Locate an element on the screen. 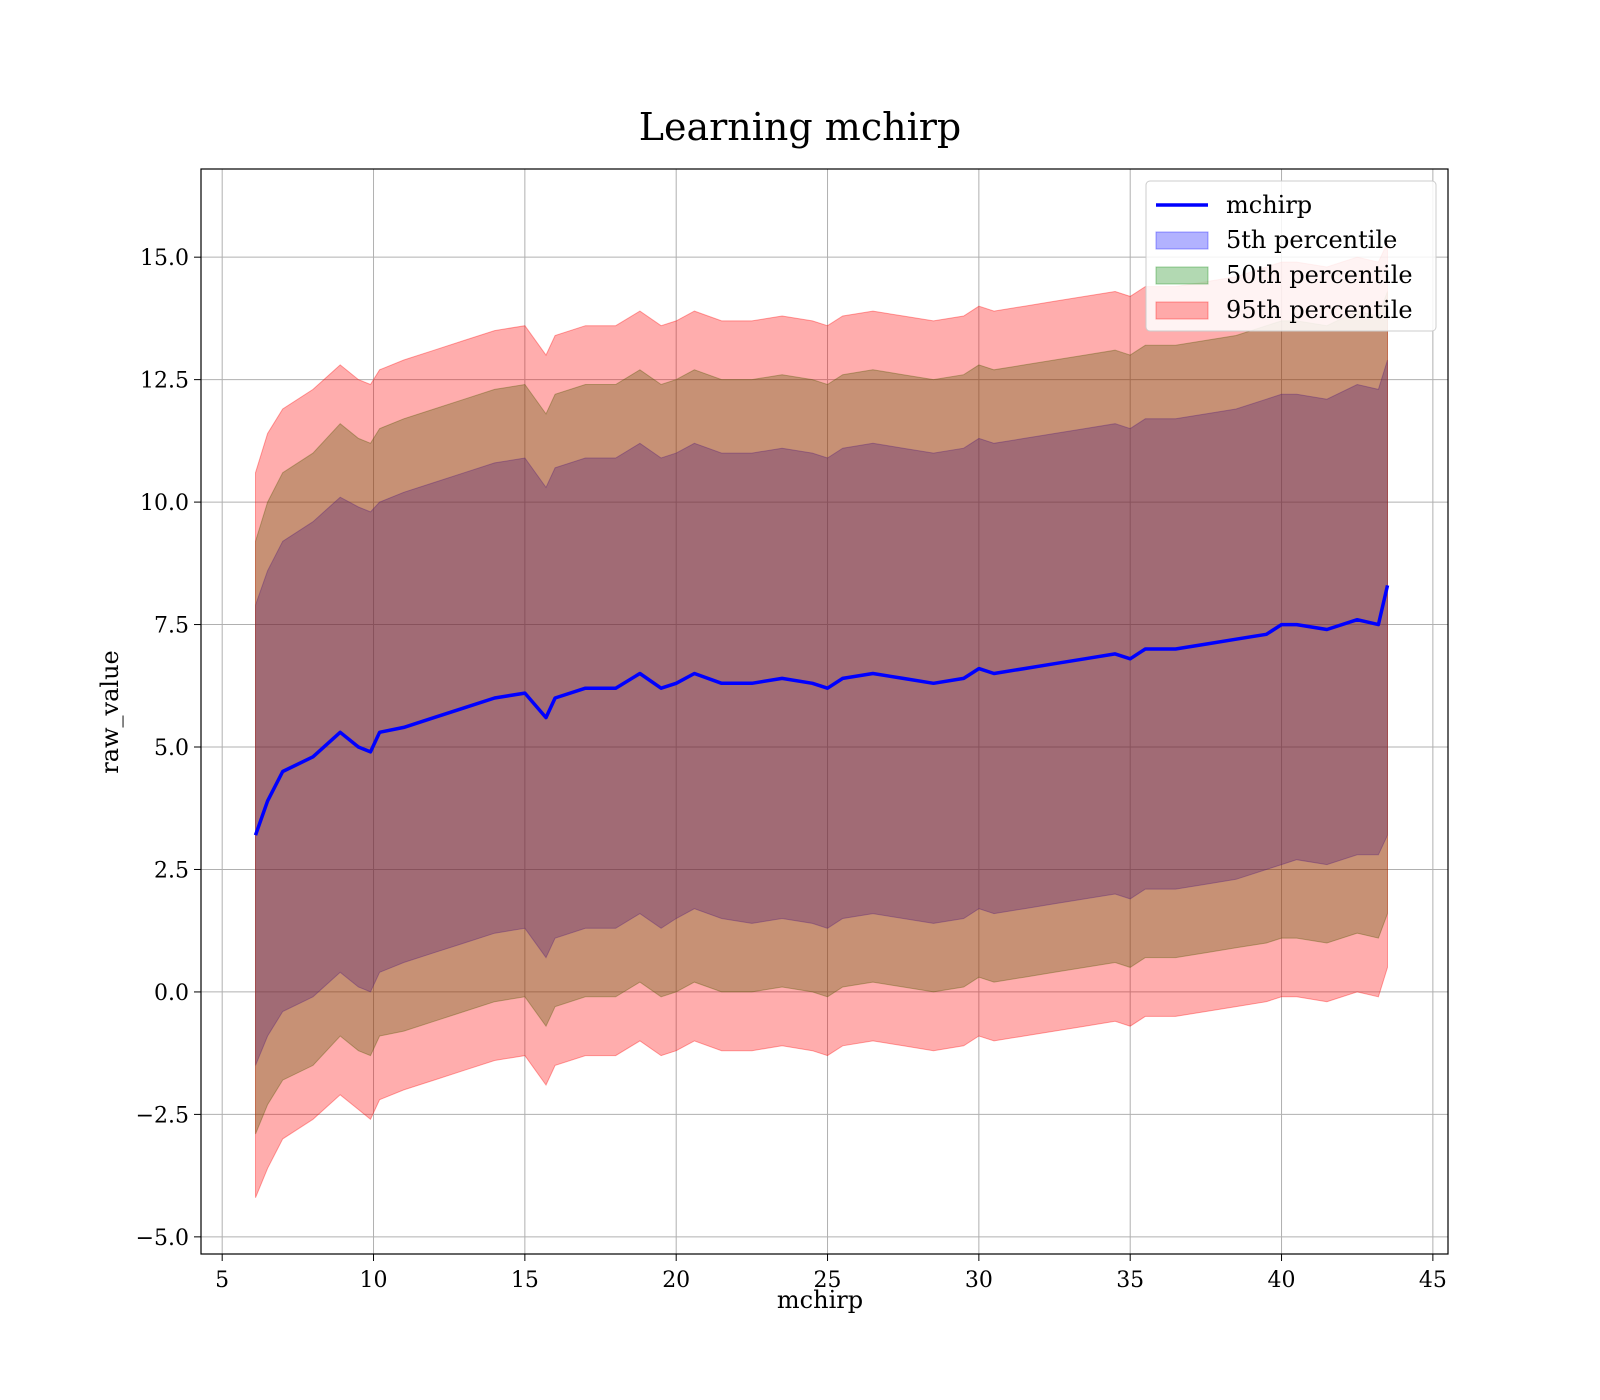  series-lines is located at coordinates (821, 710).